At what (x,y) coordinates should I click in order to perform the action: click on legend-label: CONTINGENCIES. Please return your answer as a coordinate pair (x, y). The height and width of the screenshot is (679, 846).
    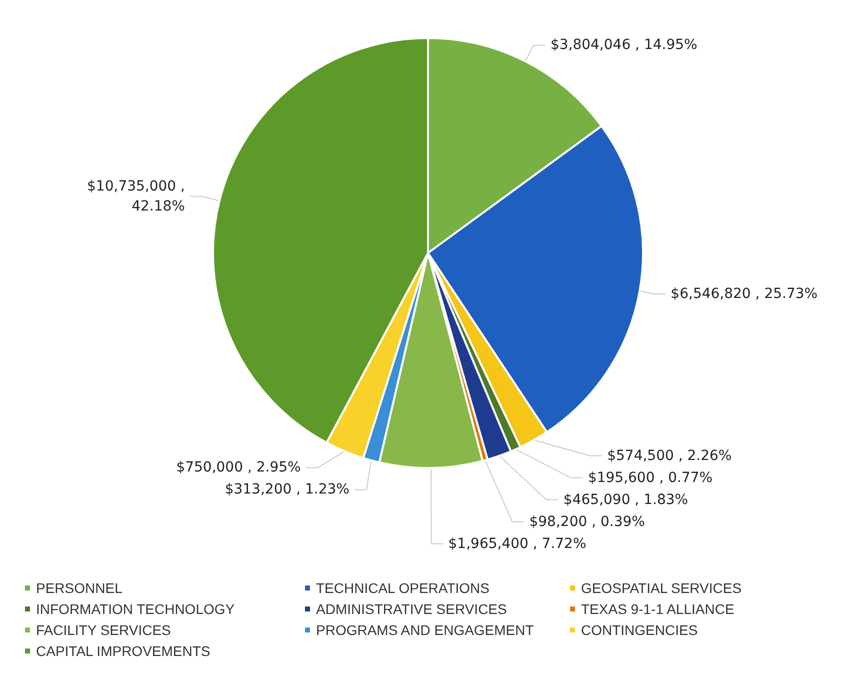
    Looking at the image, I should click on (639, 630).